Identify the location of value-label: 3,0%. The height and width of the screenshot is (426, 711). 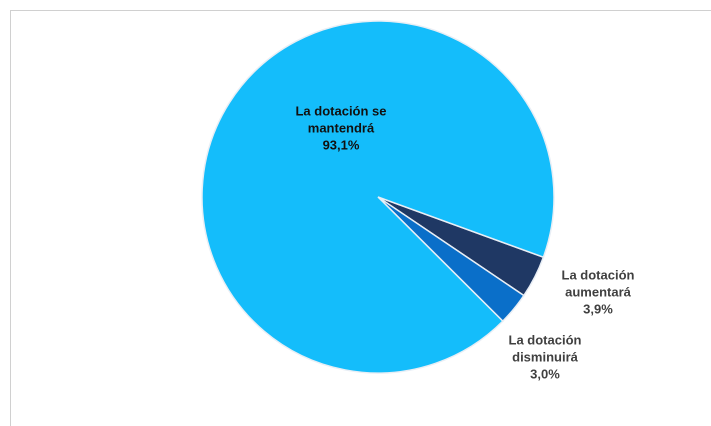
(545, 374).